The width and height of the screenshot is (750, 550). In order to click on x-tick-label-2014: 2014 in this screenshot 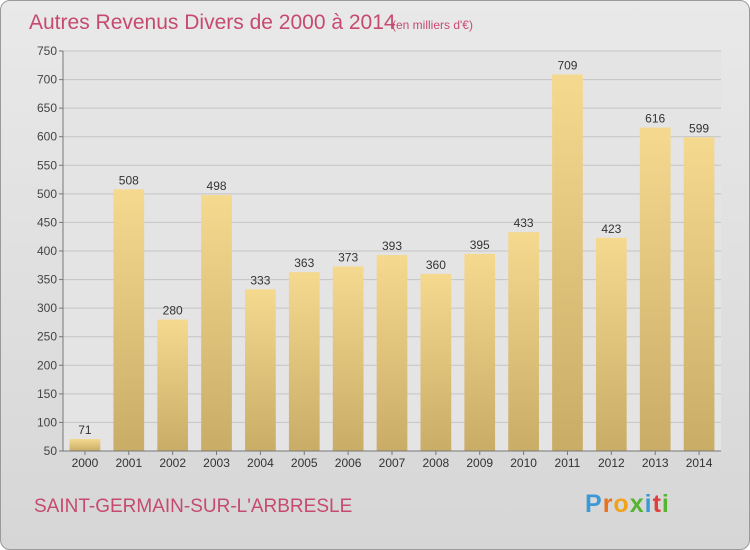, I will do `click(699, 463)`.